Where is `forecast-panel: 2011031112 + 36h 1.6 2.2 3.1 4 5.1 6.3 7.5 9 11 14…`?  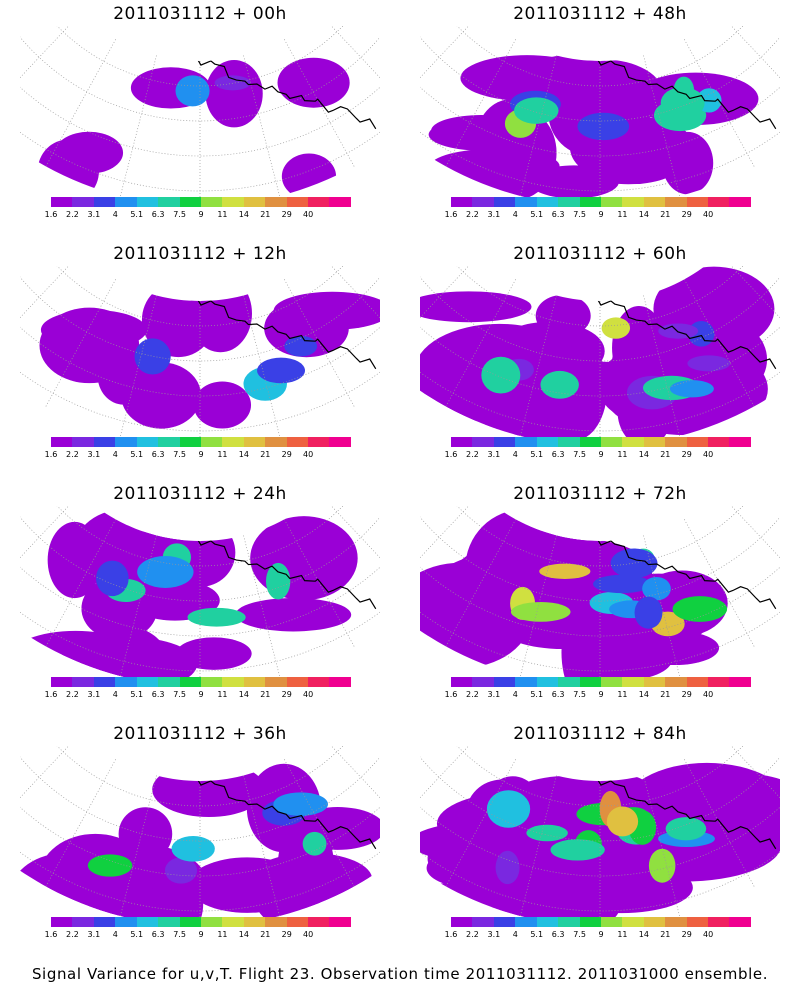 forecast-panel: 2011031112 + 36h 1.6 2.2 3.1 4 5.1 6.3 7.5 9 11 14… is located at coordinates (200, 840).